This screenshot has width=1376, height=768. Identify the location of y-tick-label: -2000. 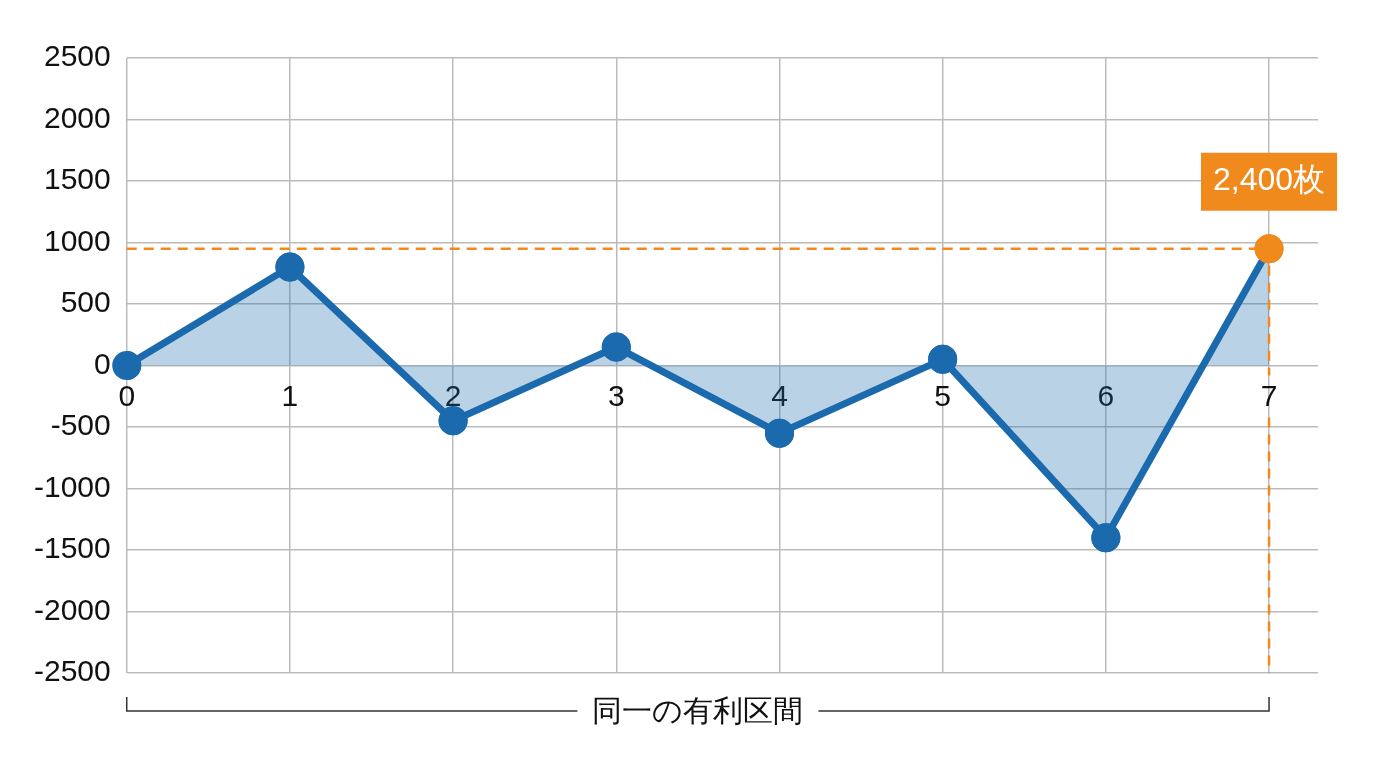
(72, 609).